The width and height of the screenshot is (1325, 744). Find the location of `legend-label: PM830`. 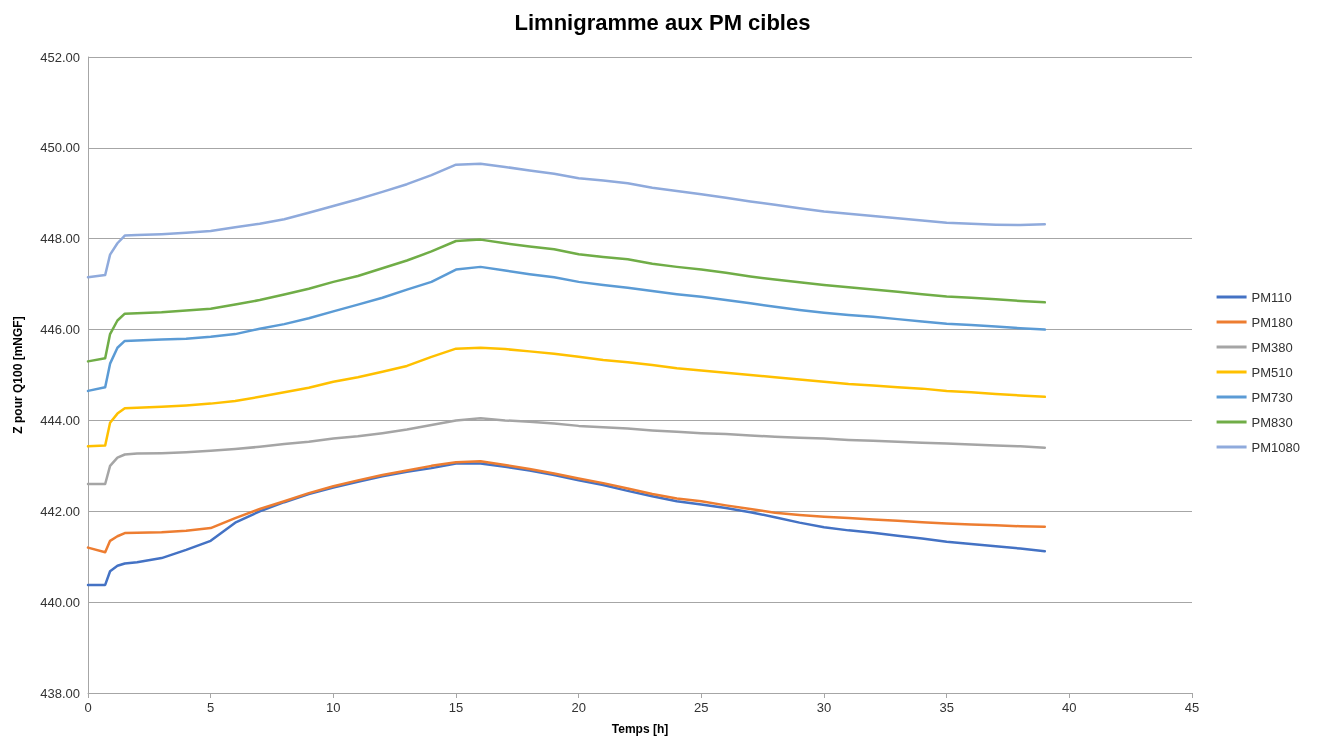

legend-label: PM830 is located at coordinates (1272, 422).